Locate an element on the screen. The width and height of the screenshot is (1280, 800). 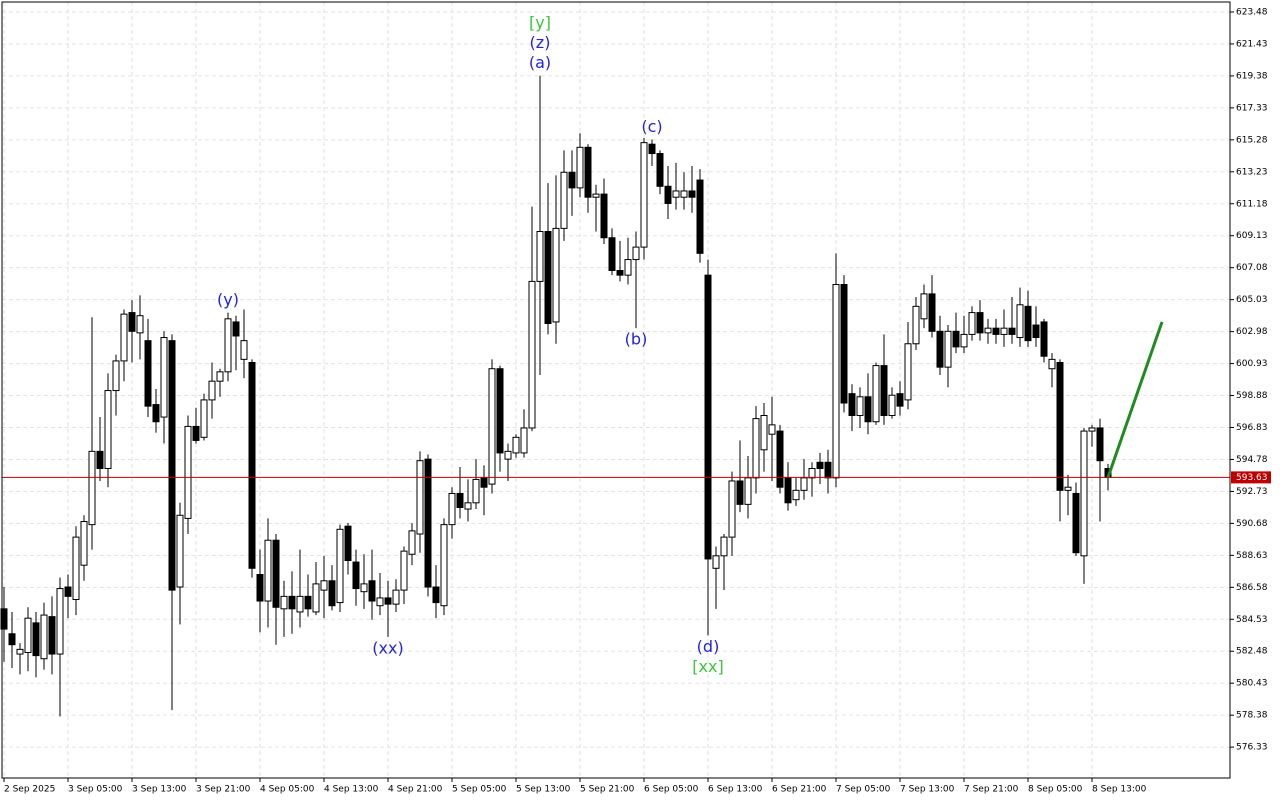
y-tick-label: 586.58 is located at coordinates (1252, 588).